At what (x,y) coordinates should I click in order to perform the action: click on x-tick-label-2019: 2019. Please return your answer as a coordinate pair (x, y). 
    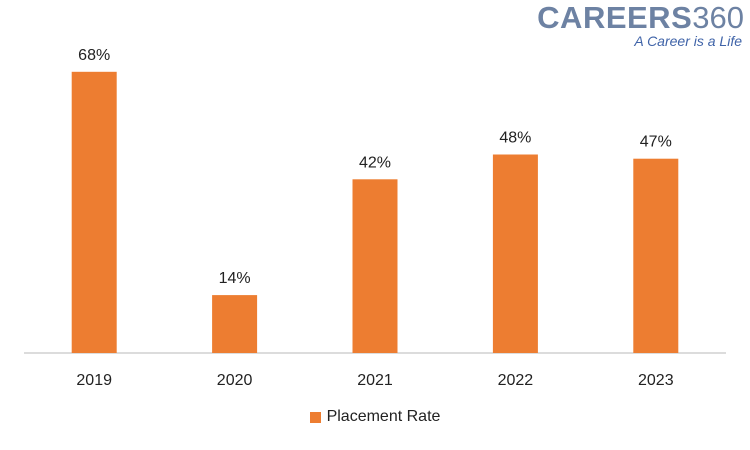
    Looking at the image, I should click on (94, 380).